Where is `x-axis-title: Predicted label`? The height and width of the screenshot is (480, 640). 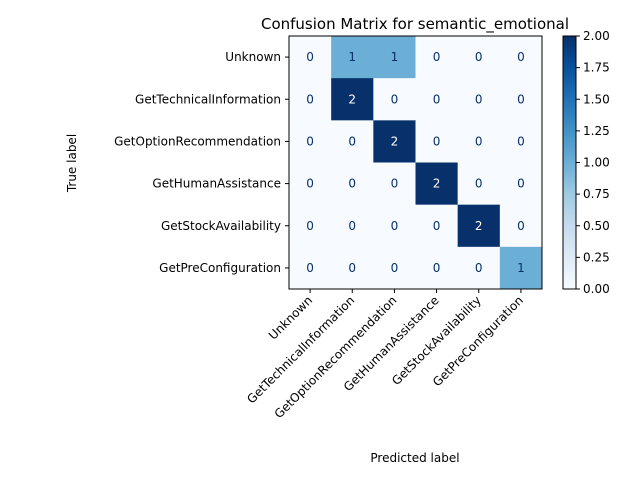 x-axis-title: Predicted label is located at coordinates (414, 458).